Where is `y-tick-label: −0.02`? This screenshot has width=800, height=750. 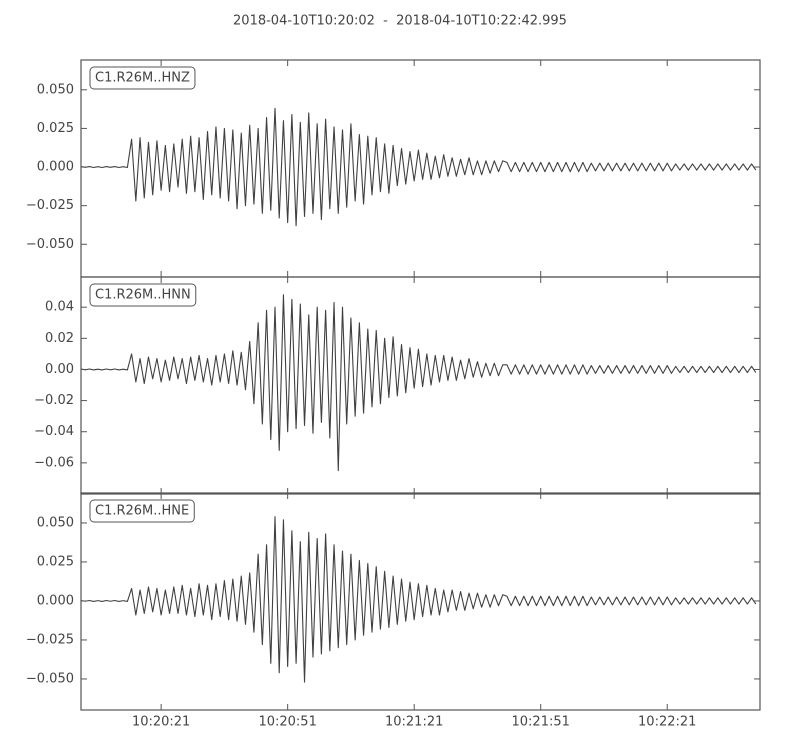
y-tick-label: −0.02 is located at coordinates (54, 400).